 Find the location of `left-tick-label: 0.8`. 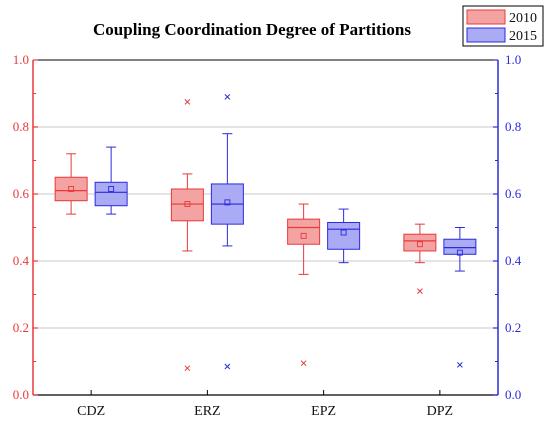

left-tick-label: 0.8 is located at coordinates (21, 126).